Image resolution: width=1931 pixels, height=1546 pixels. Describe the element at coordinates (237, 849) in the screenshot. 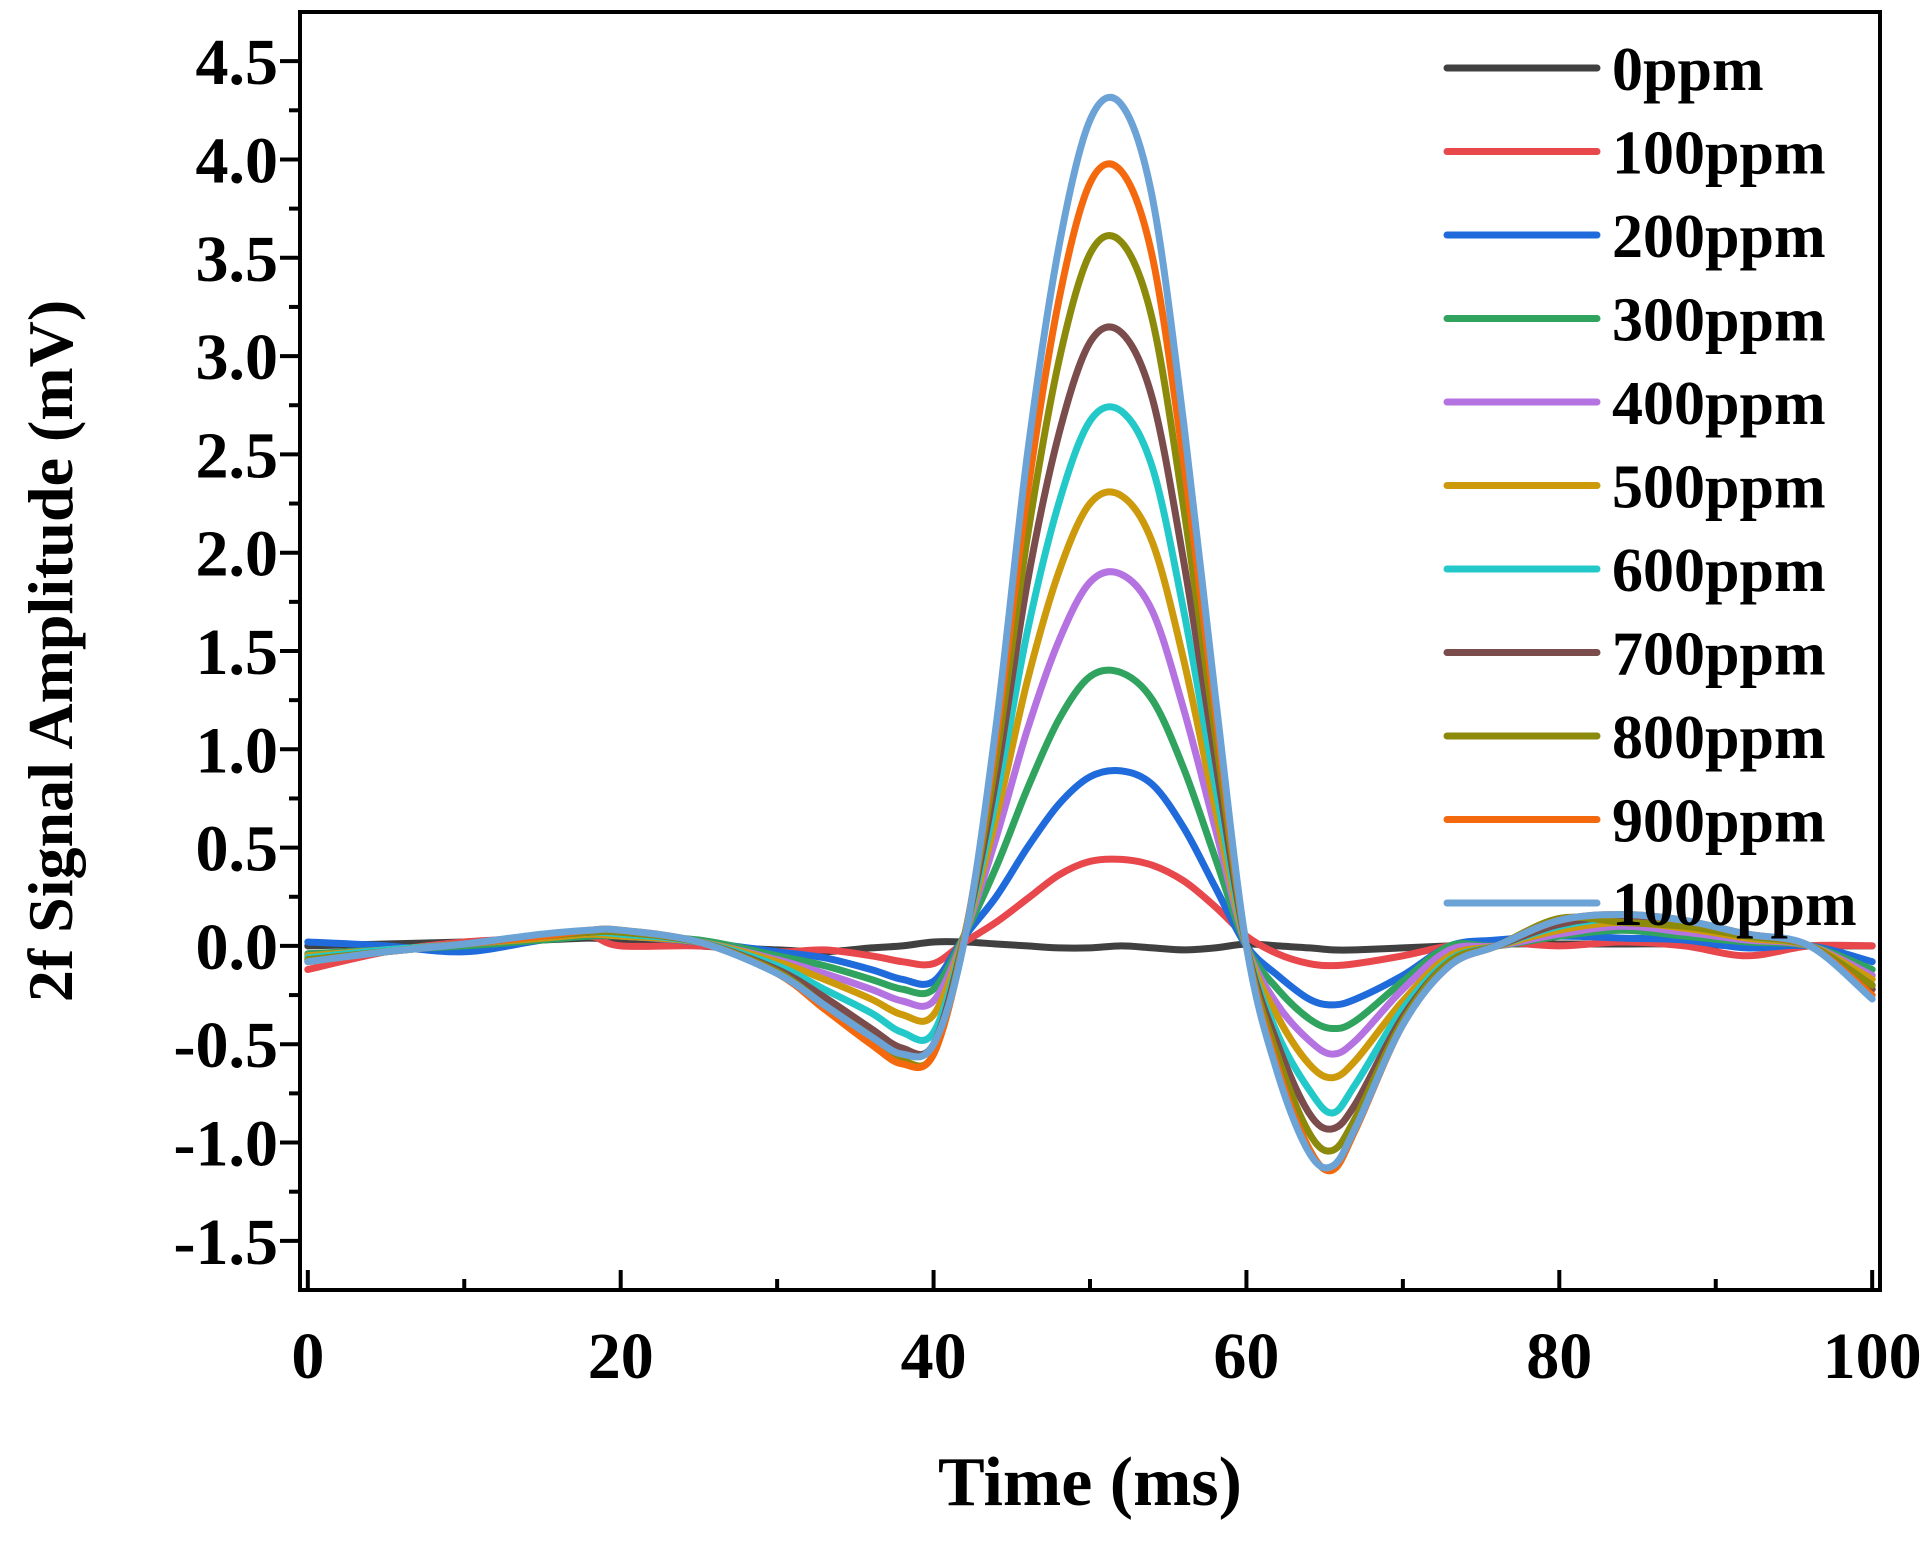

I see `y-tick-label: 0.5` at that location.